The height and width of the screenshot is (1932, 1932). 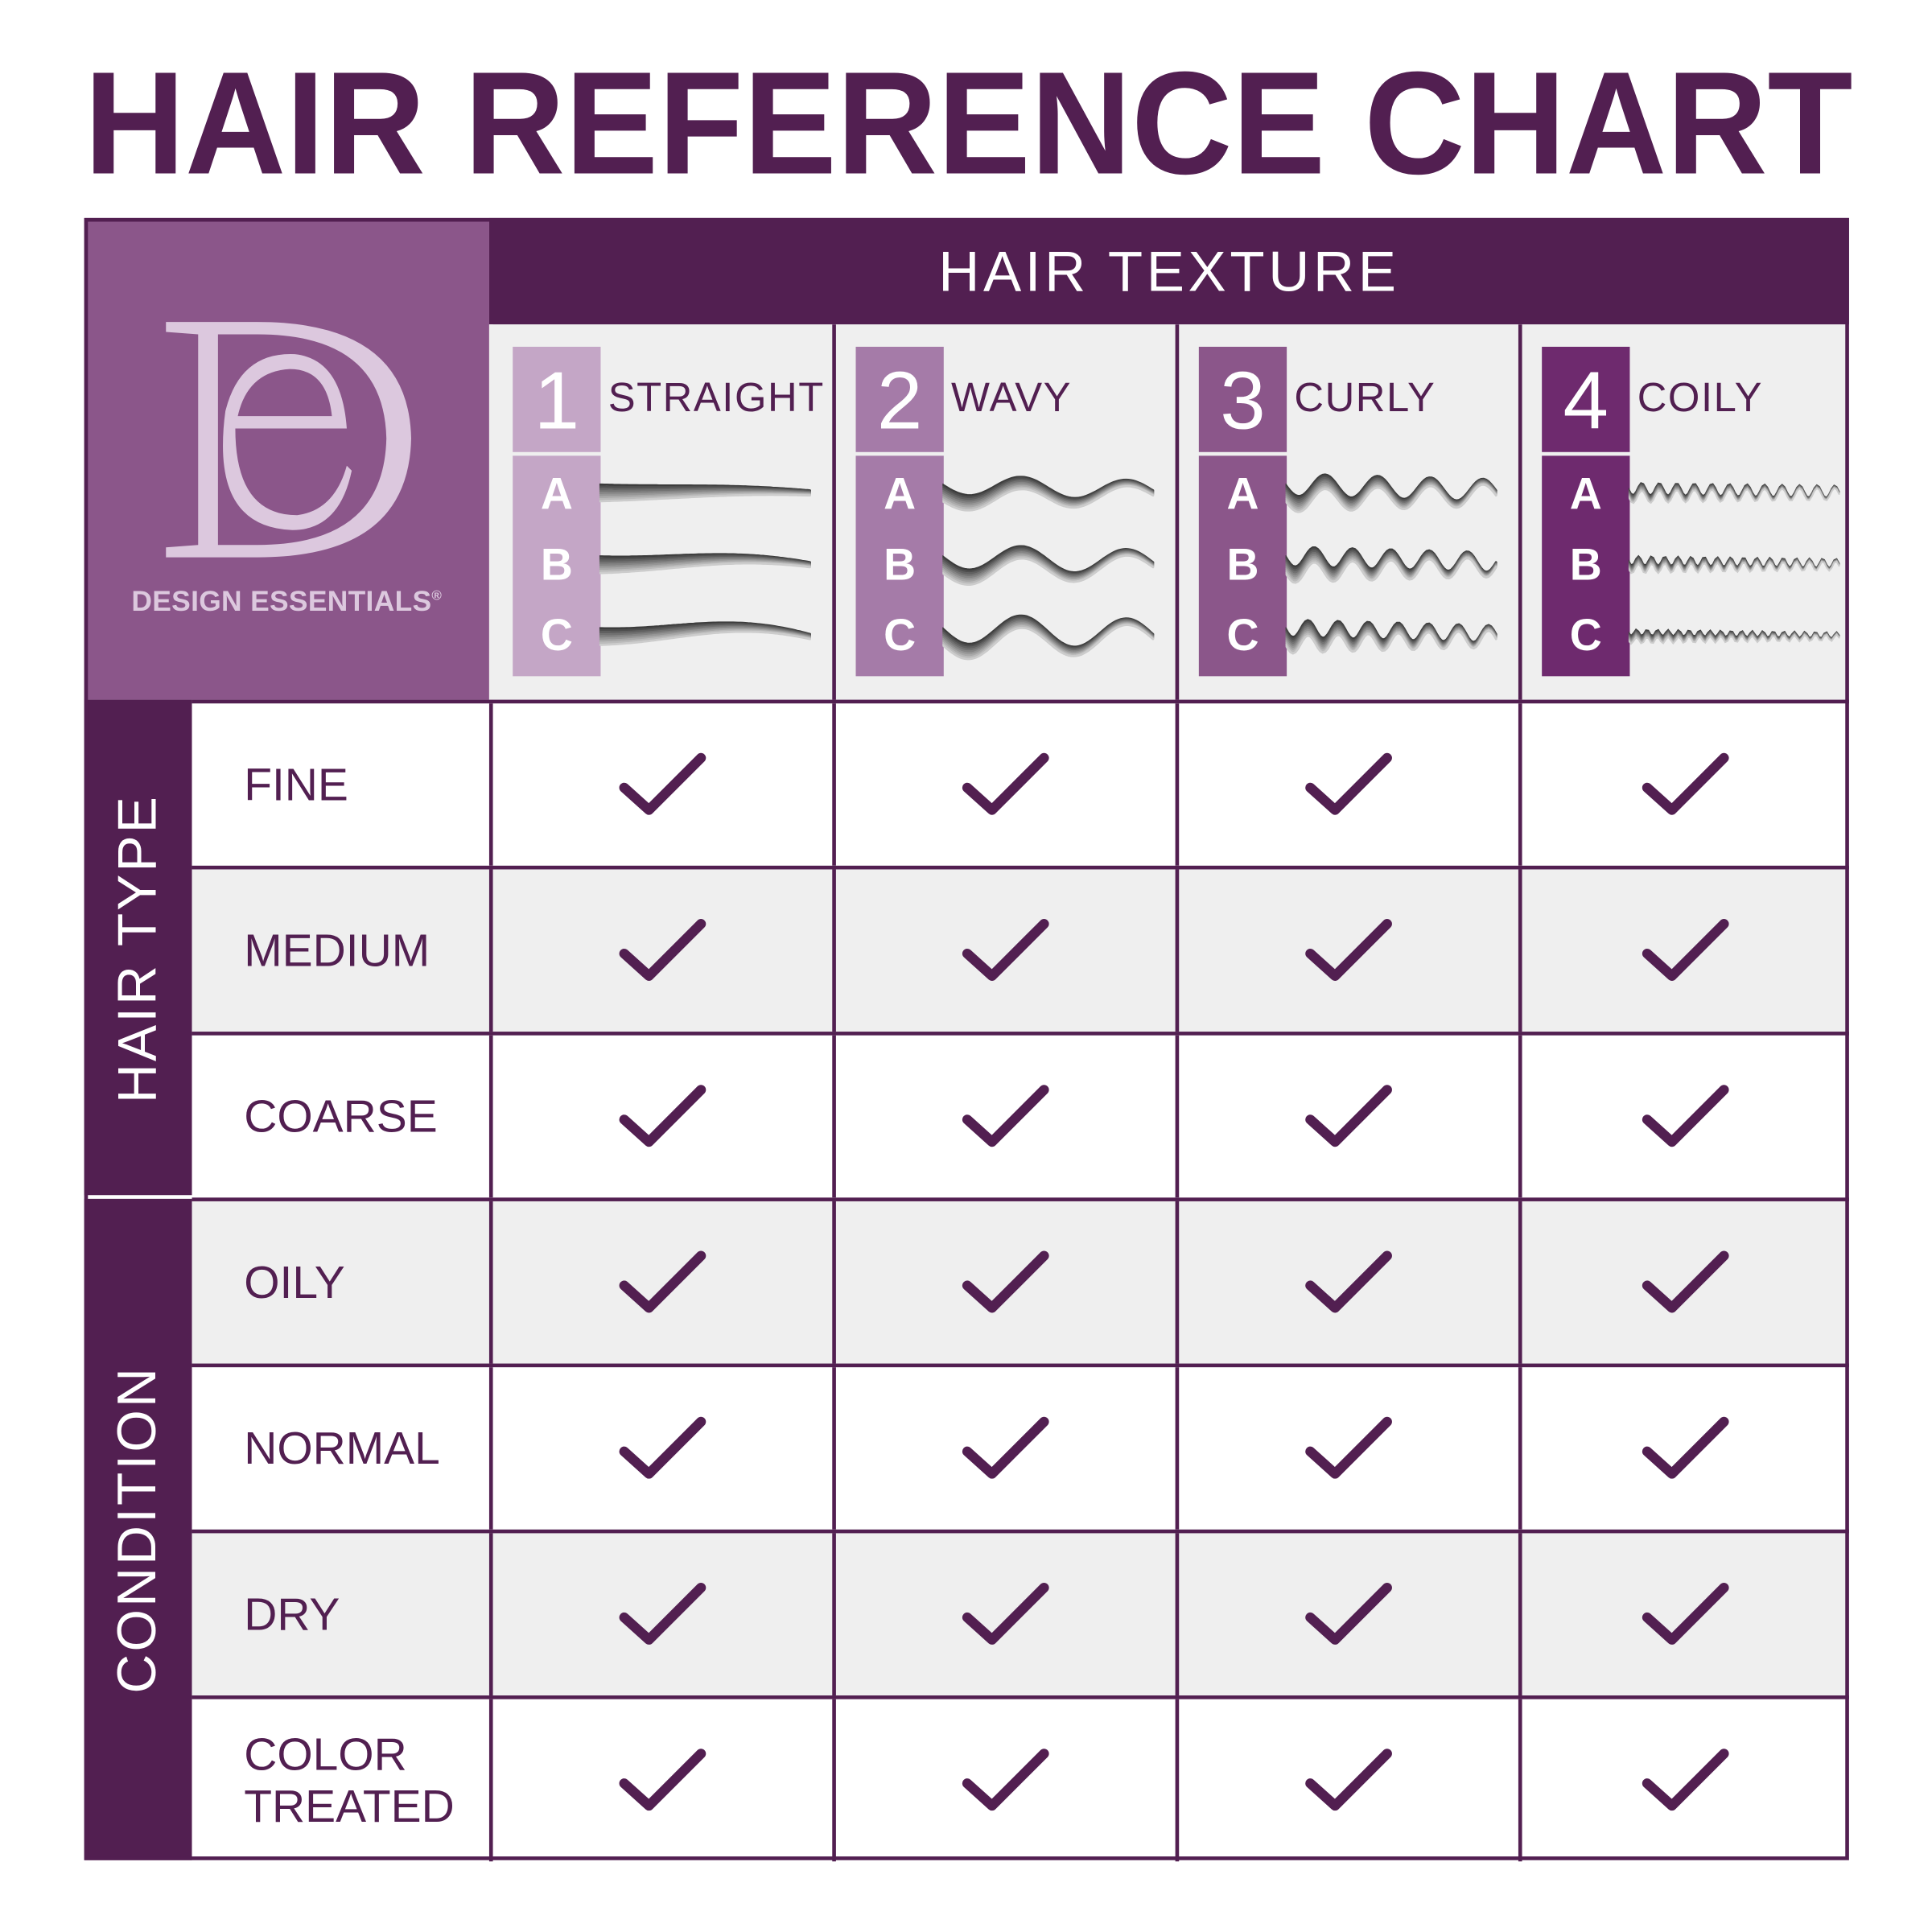 I want to click on table-row-coarse: COARSE, so click(x=1020, y=1115).